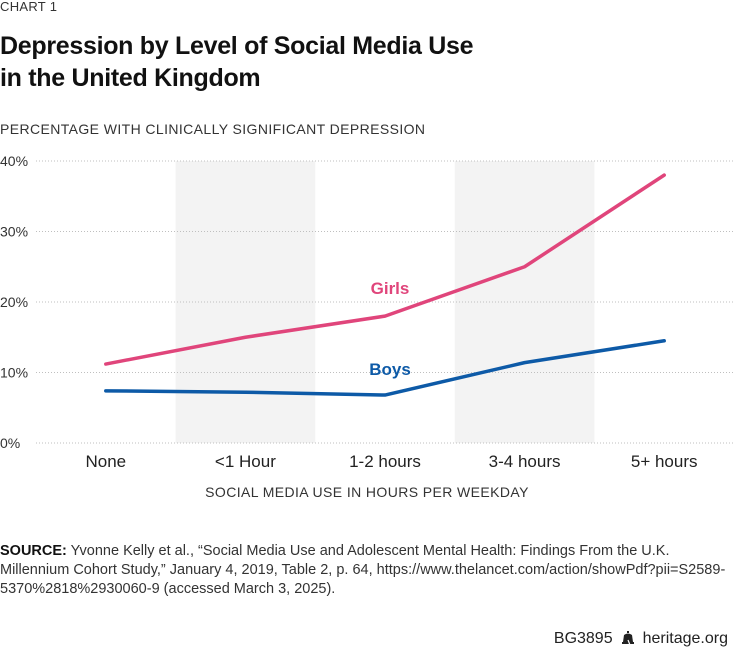 The width and height of the screenshot is (734, 654). What do you see at coordinates (29, 7) in the screenshot?
I see `chart-number: CHART 1` at bounding box center [29, 7].